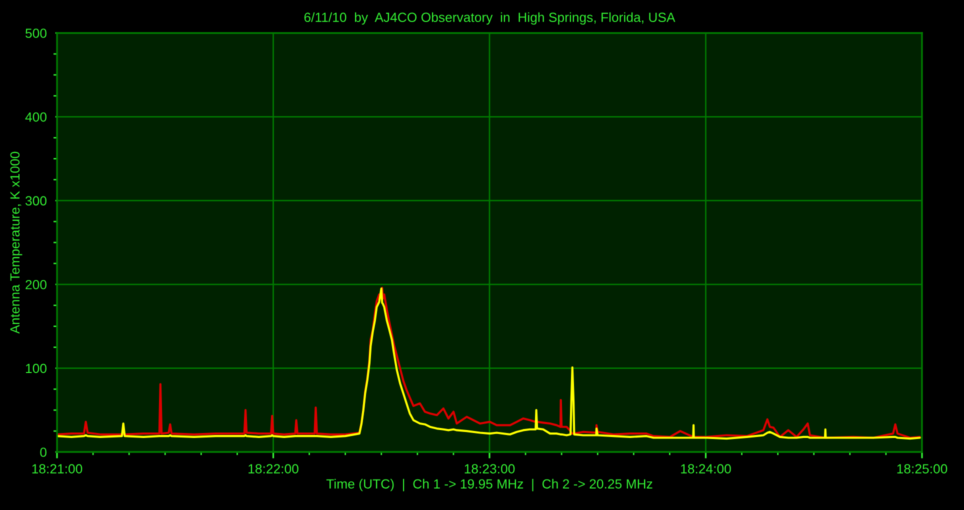 Image resolution: width=964 pixels, height=510 pixels. I want to click on y-tick-label: 100, so click(36, 369).